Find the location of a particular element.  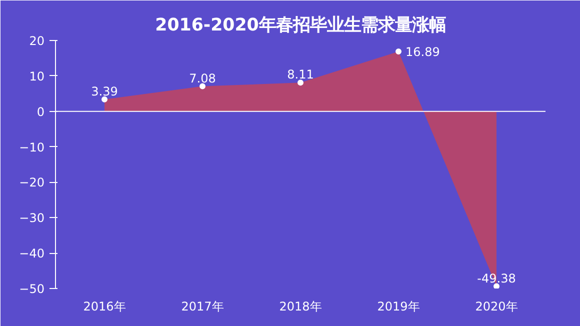

x-tick-label: 2019年 is located at coordinates (398, 307).